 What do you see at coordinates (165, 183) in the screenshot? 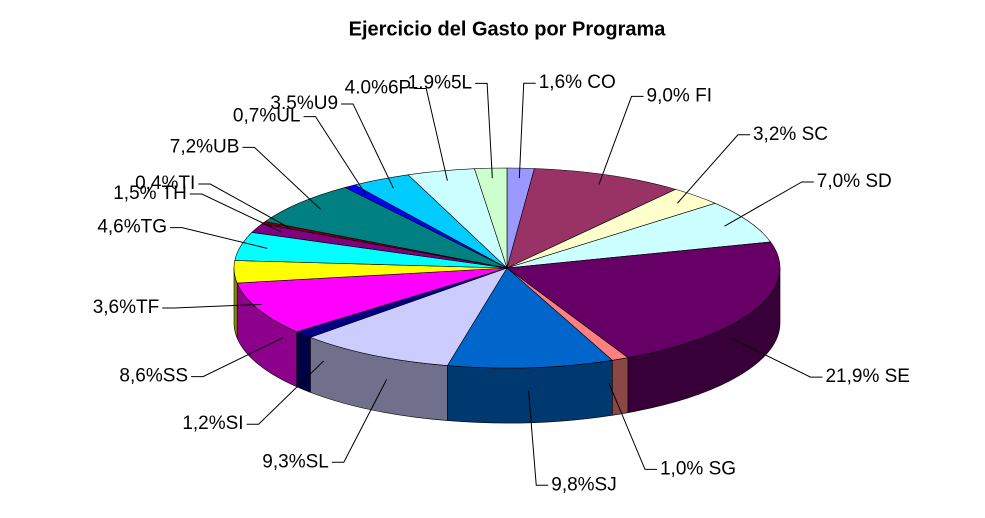
I see `data-label: 0,4%TI` at bounding box center [165, 183].